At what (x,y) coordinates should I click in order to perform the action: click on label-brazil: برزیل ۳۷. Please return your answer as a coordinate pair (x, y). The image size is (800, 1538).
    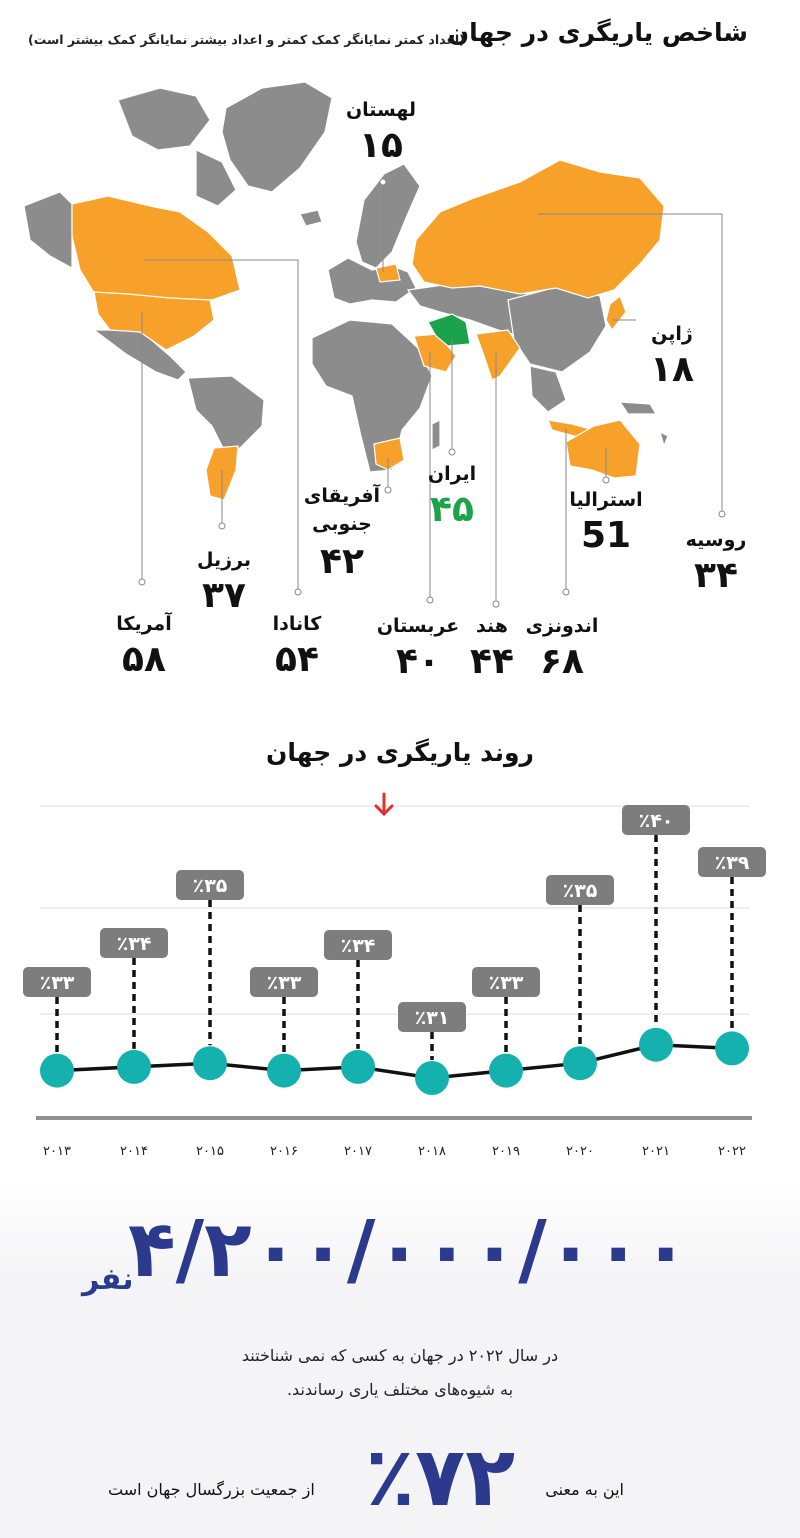
    Looking at the image, I should click on (224, 583).